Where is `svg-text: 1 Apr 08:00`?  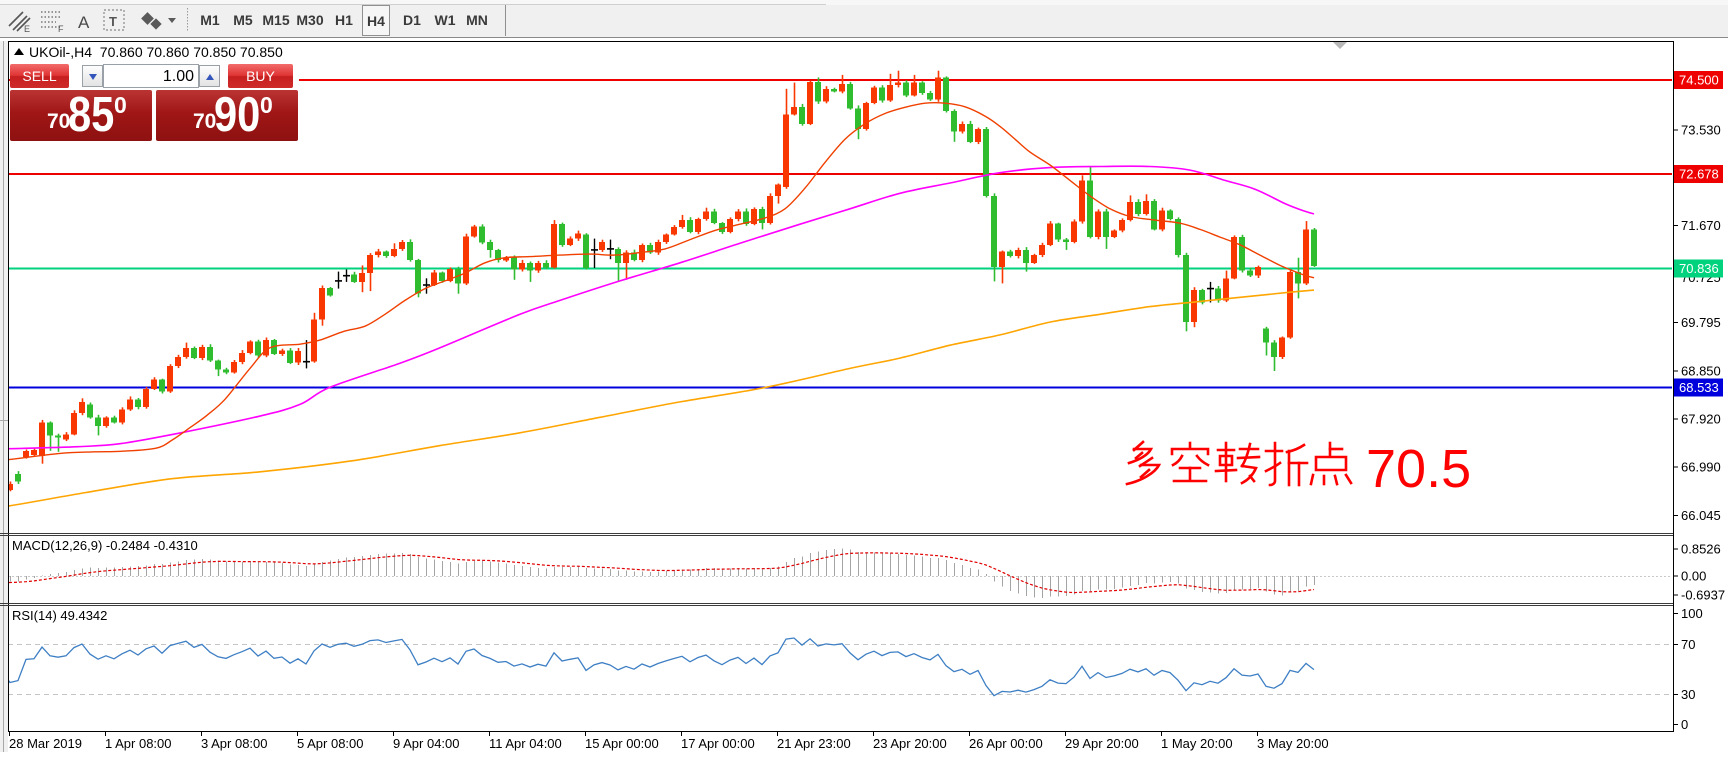 svg-text: 1 Apr 08:00 is located at coordinates (138, 743).